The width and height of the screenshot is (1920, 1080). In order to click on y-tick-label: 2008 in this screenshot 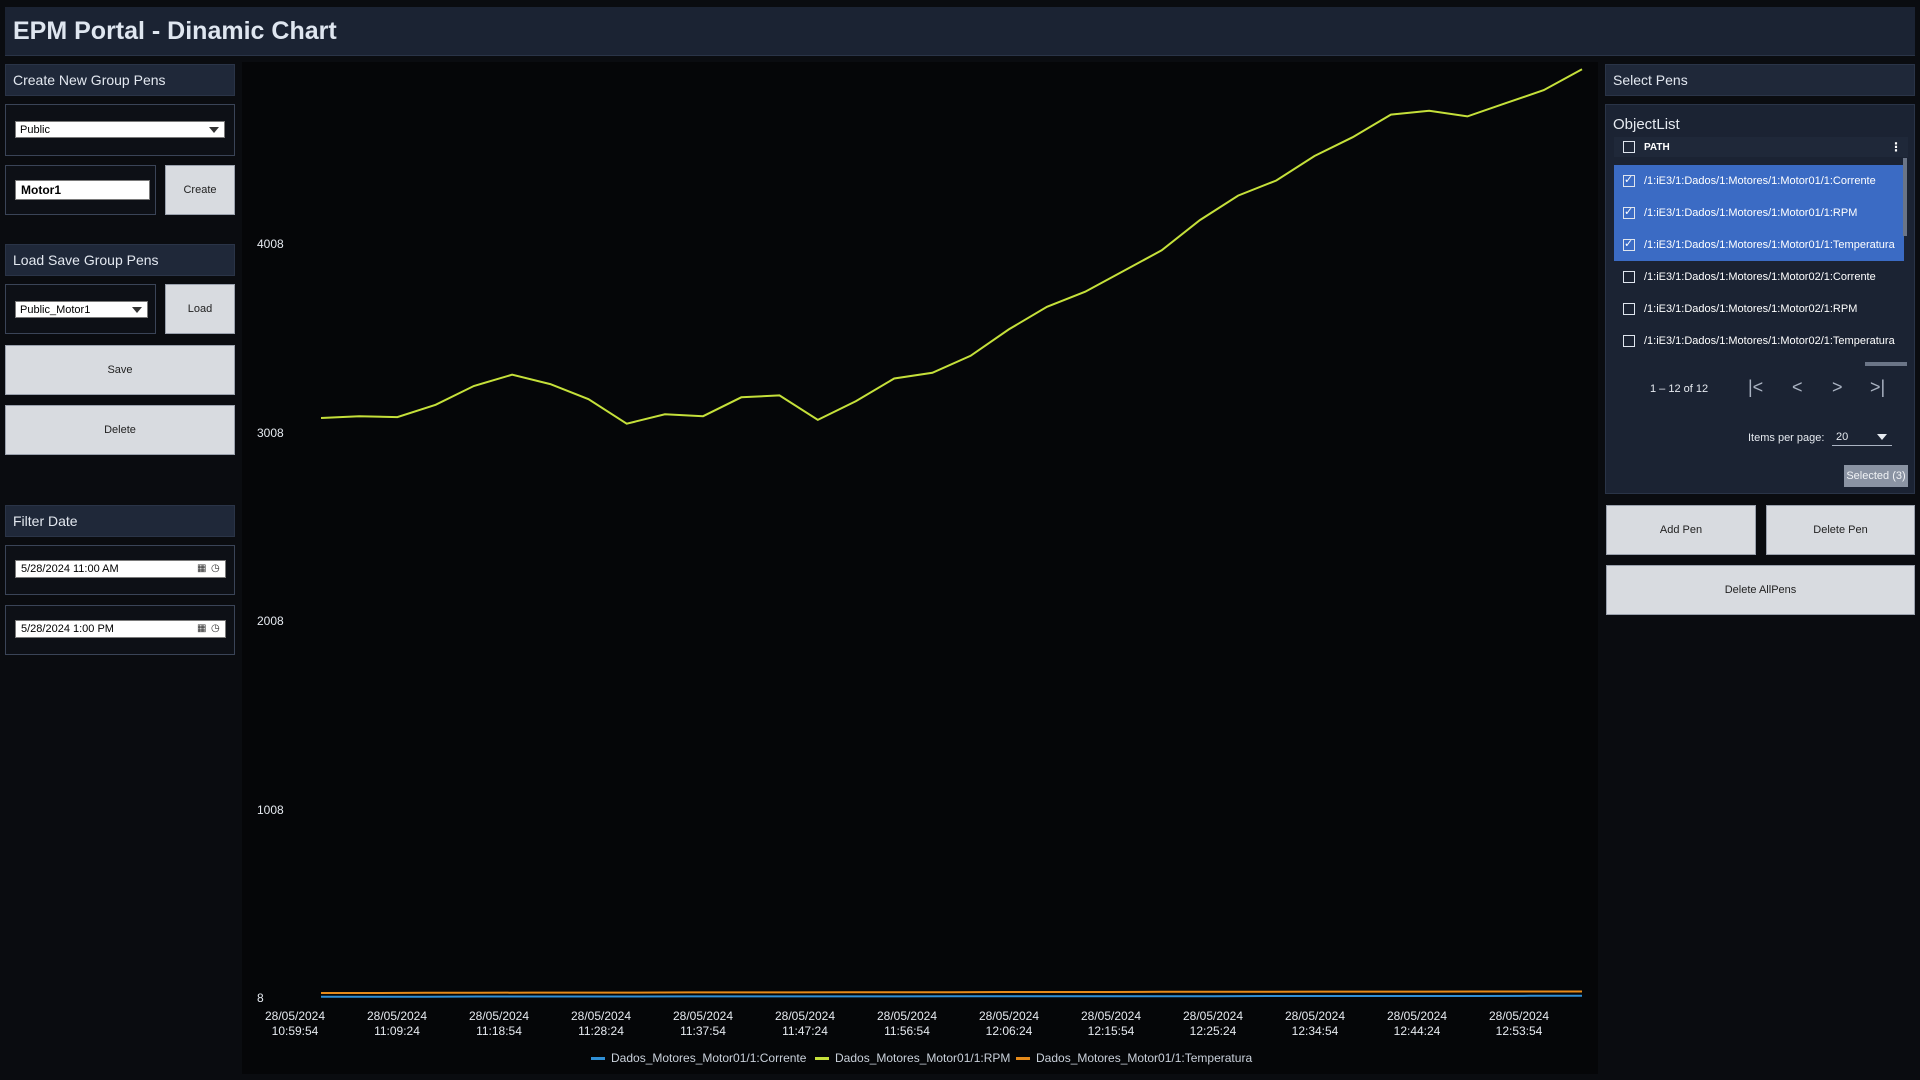, I will do `click(270, 621)`.